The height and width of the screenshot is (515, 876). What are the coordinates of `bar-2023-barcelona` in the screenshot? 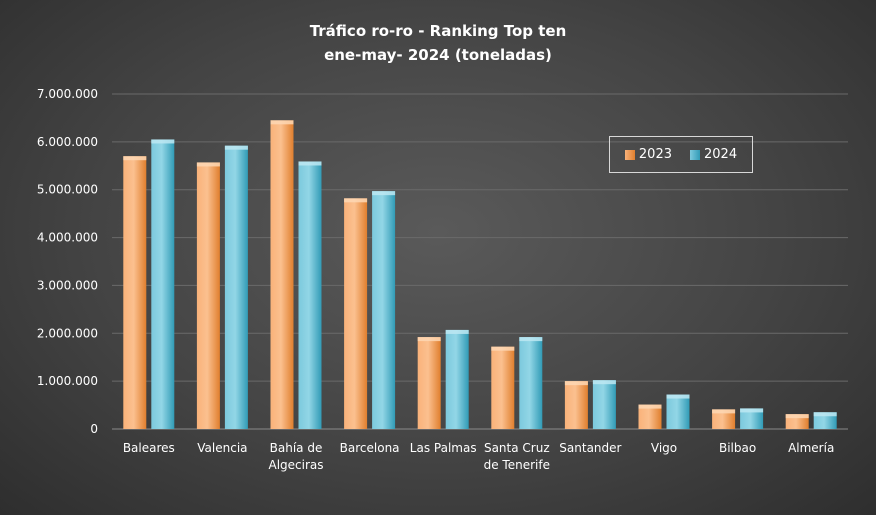 It's located at (356, 313).